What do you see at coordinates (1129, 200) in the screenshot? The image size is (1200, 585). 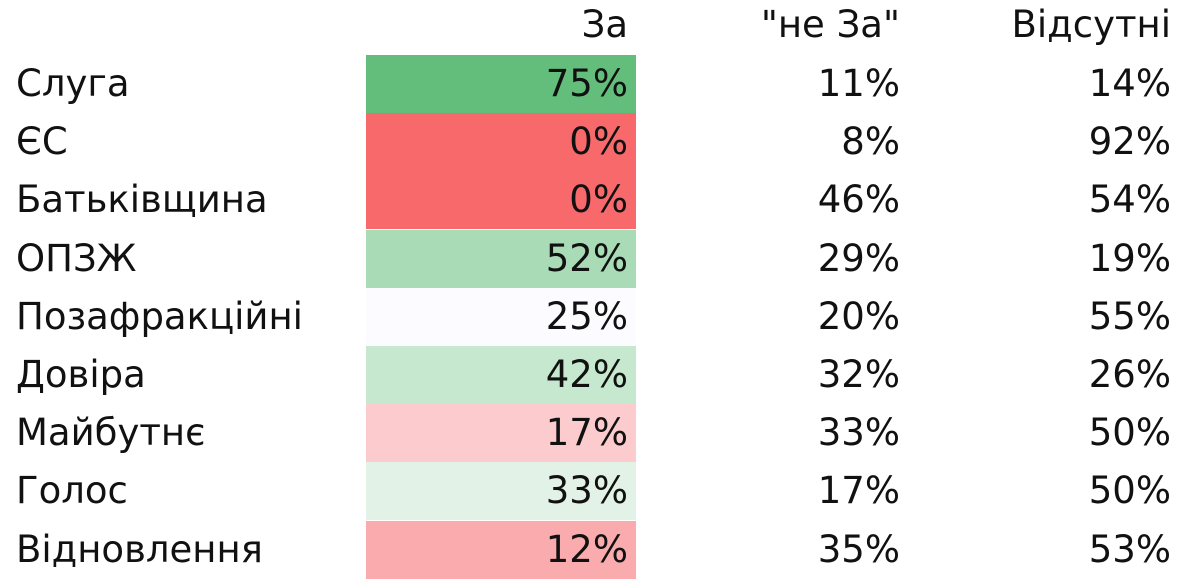 I see `table-cell: 54%` at bounding box center [1129, 200].